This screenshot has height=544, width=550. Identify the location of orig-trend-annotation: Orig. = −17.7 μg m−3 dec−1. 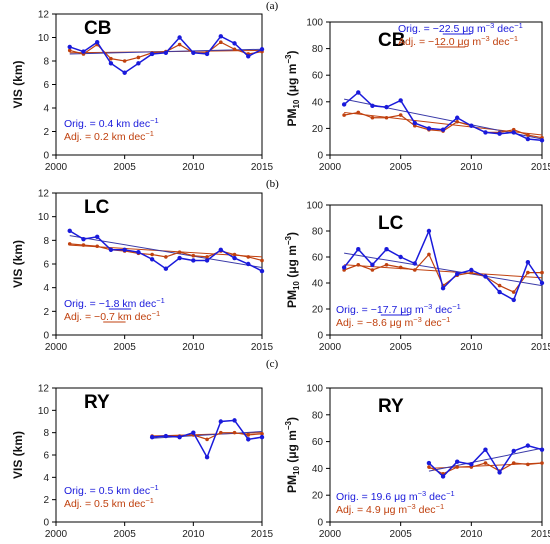
(398, 309).